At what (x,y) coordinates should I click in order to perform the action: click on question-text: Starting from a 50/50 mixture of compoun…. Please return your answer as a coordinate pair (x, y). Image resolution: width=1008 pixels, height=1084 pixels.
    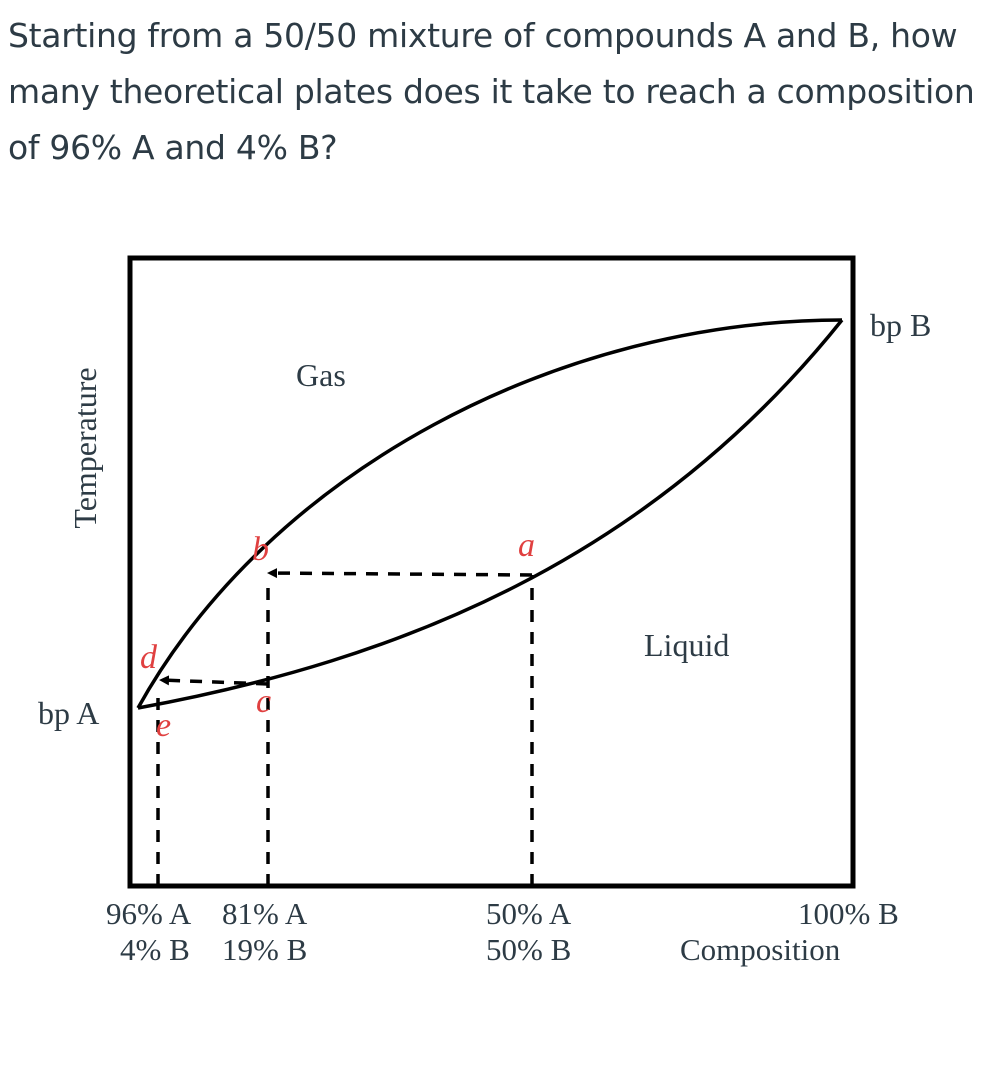
    Looking at the image, I should click on (491, 91).